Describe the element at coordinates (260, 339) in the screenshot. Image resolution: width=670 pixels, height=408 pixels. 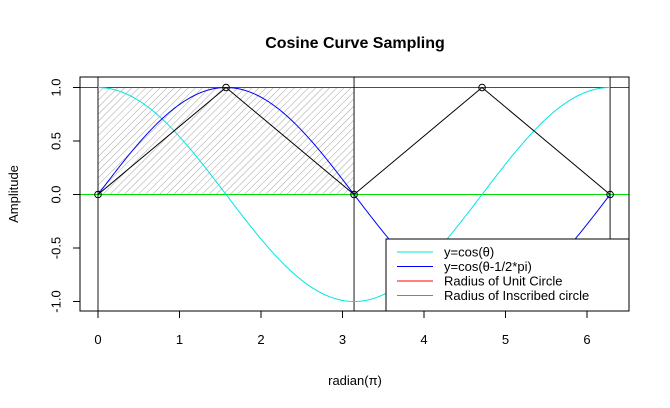
I see `x-tick-label: 2` at that location.